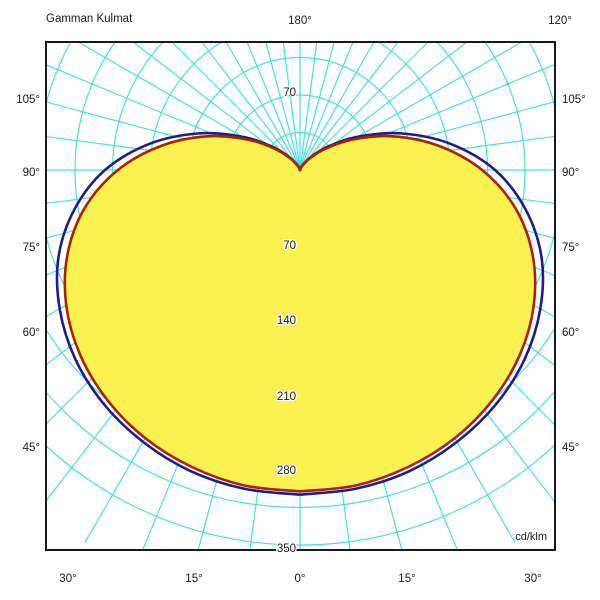 The height and width of the screenshot is (600, 600). What do you see at coordinates (286, 397) in the screenshot?
I see `radial-value-label: 210` at bounding box center [286, 397].